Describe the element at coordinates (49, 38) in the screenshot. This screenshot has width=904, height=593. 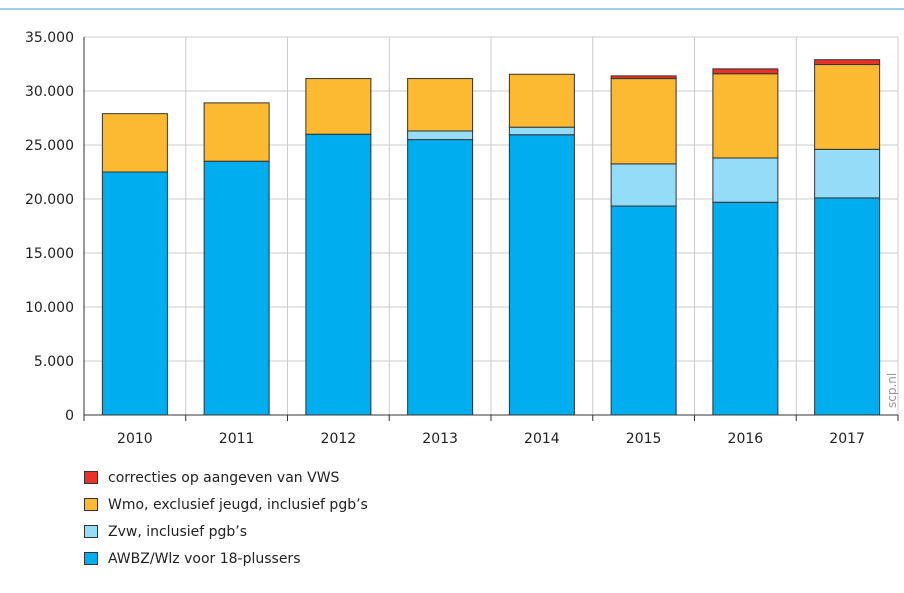
I see `y-tick-label: 35.000` at that location.